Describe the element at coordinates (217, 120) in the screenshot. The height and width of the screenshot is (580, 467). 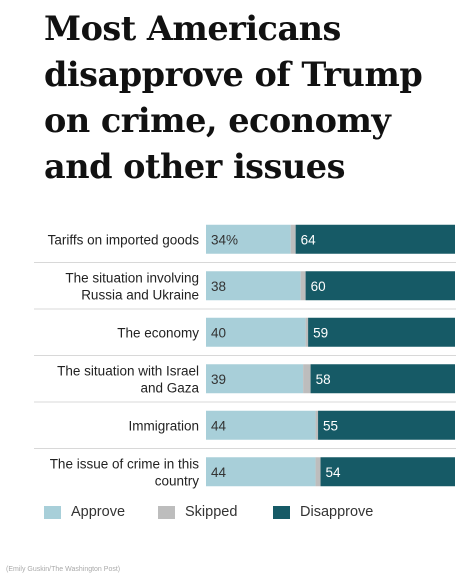
I see `title-line: on crime, economy` at that location.